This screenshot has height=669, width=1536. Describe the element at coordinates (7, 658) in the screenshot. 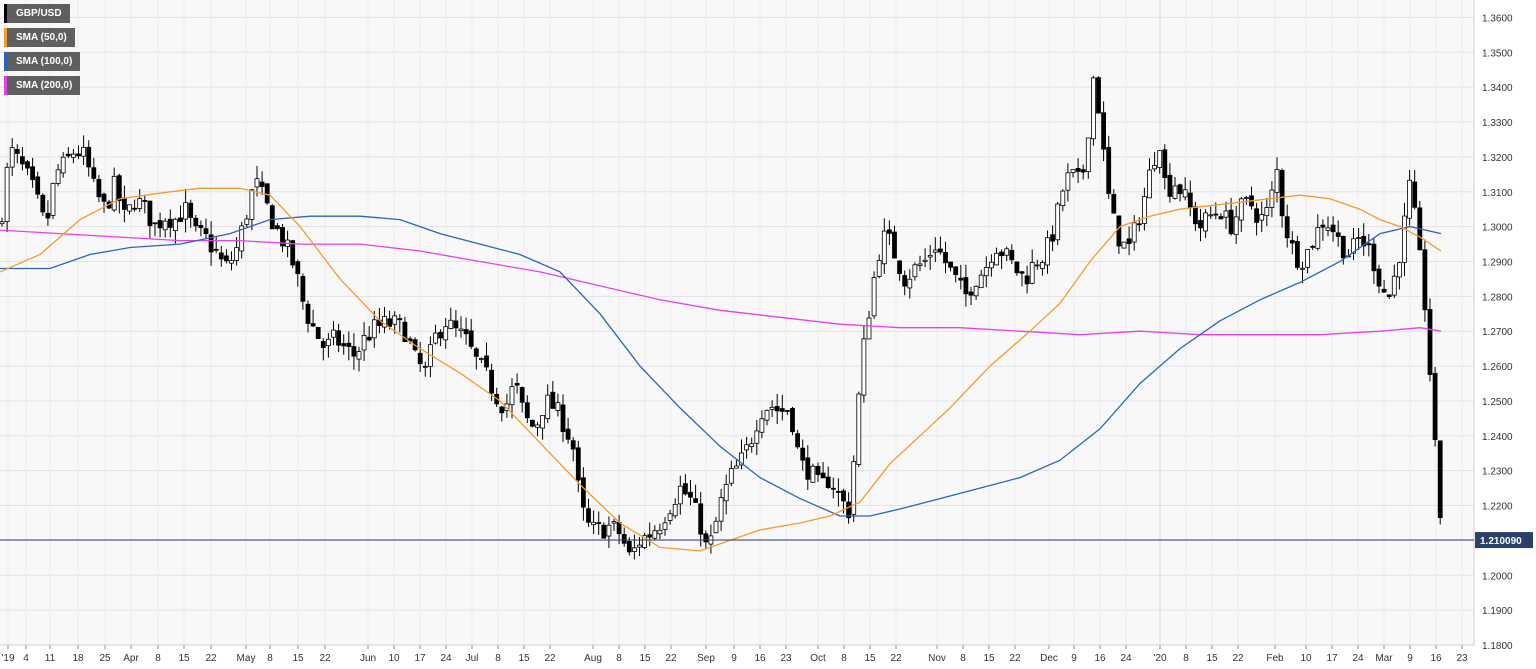

I see `x-tick-label: '19` at that location.